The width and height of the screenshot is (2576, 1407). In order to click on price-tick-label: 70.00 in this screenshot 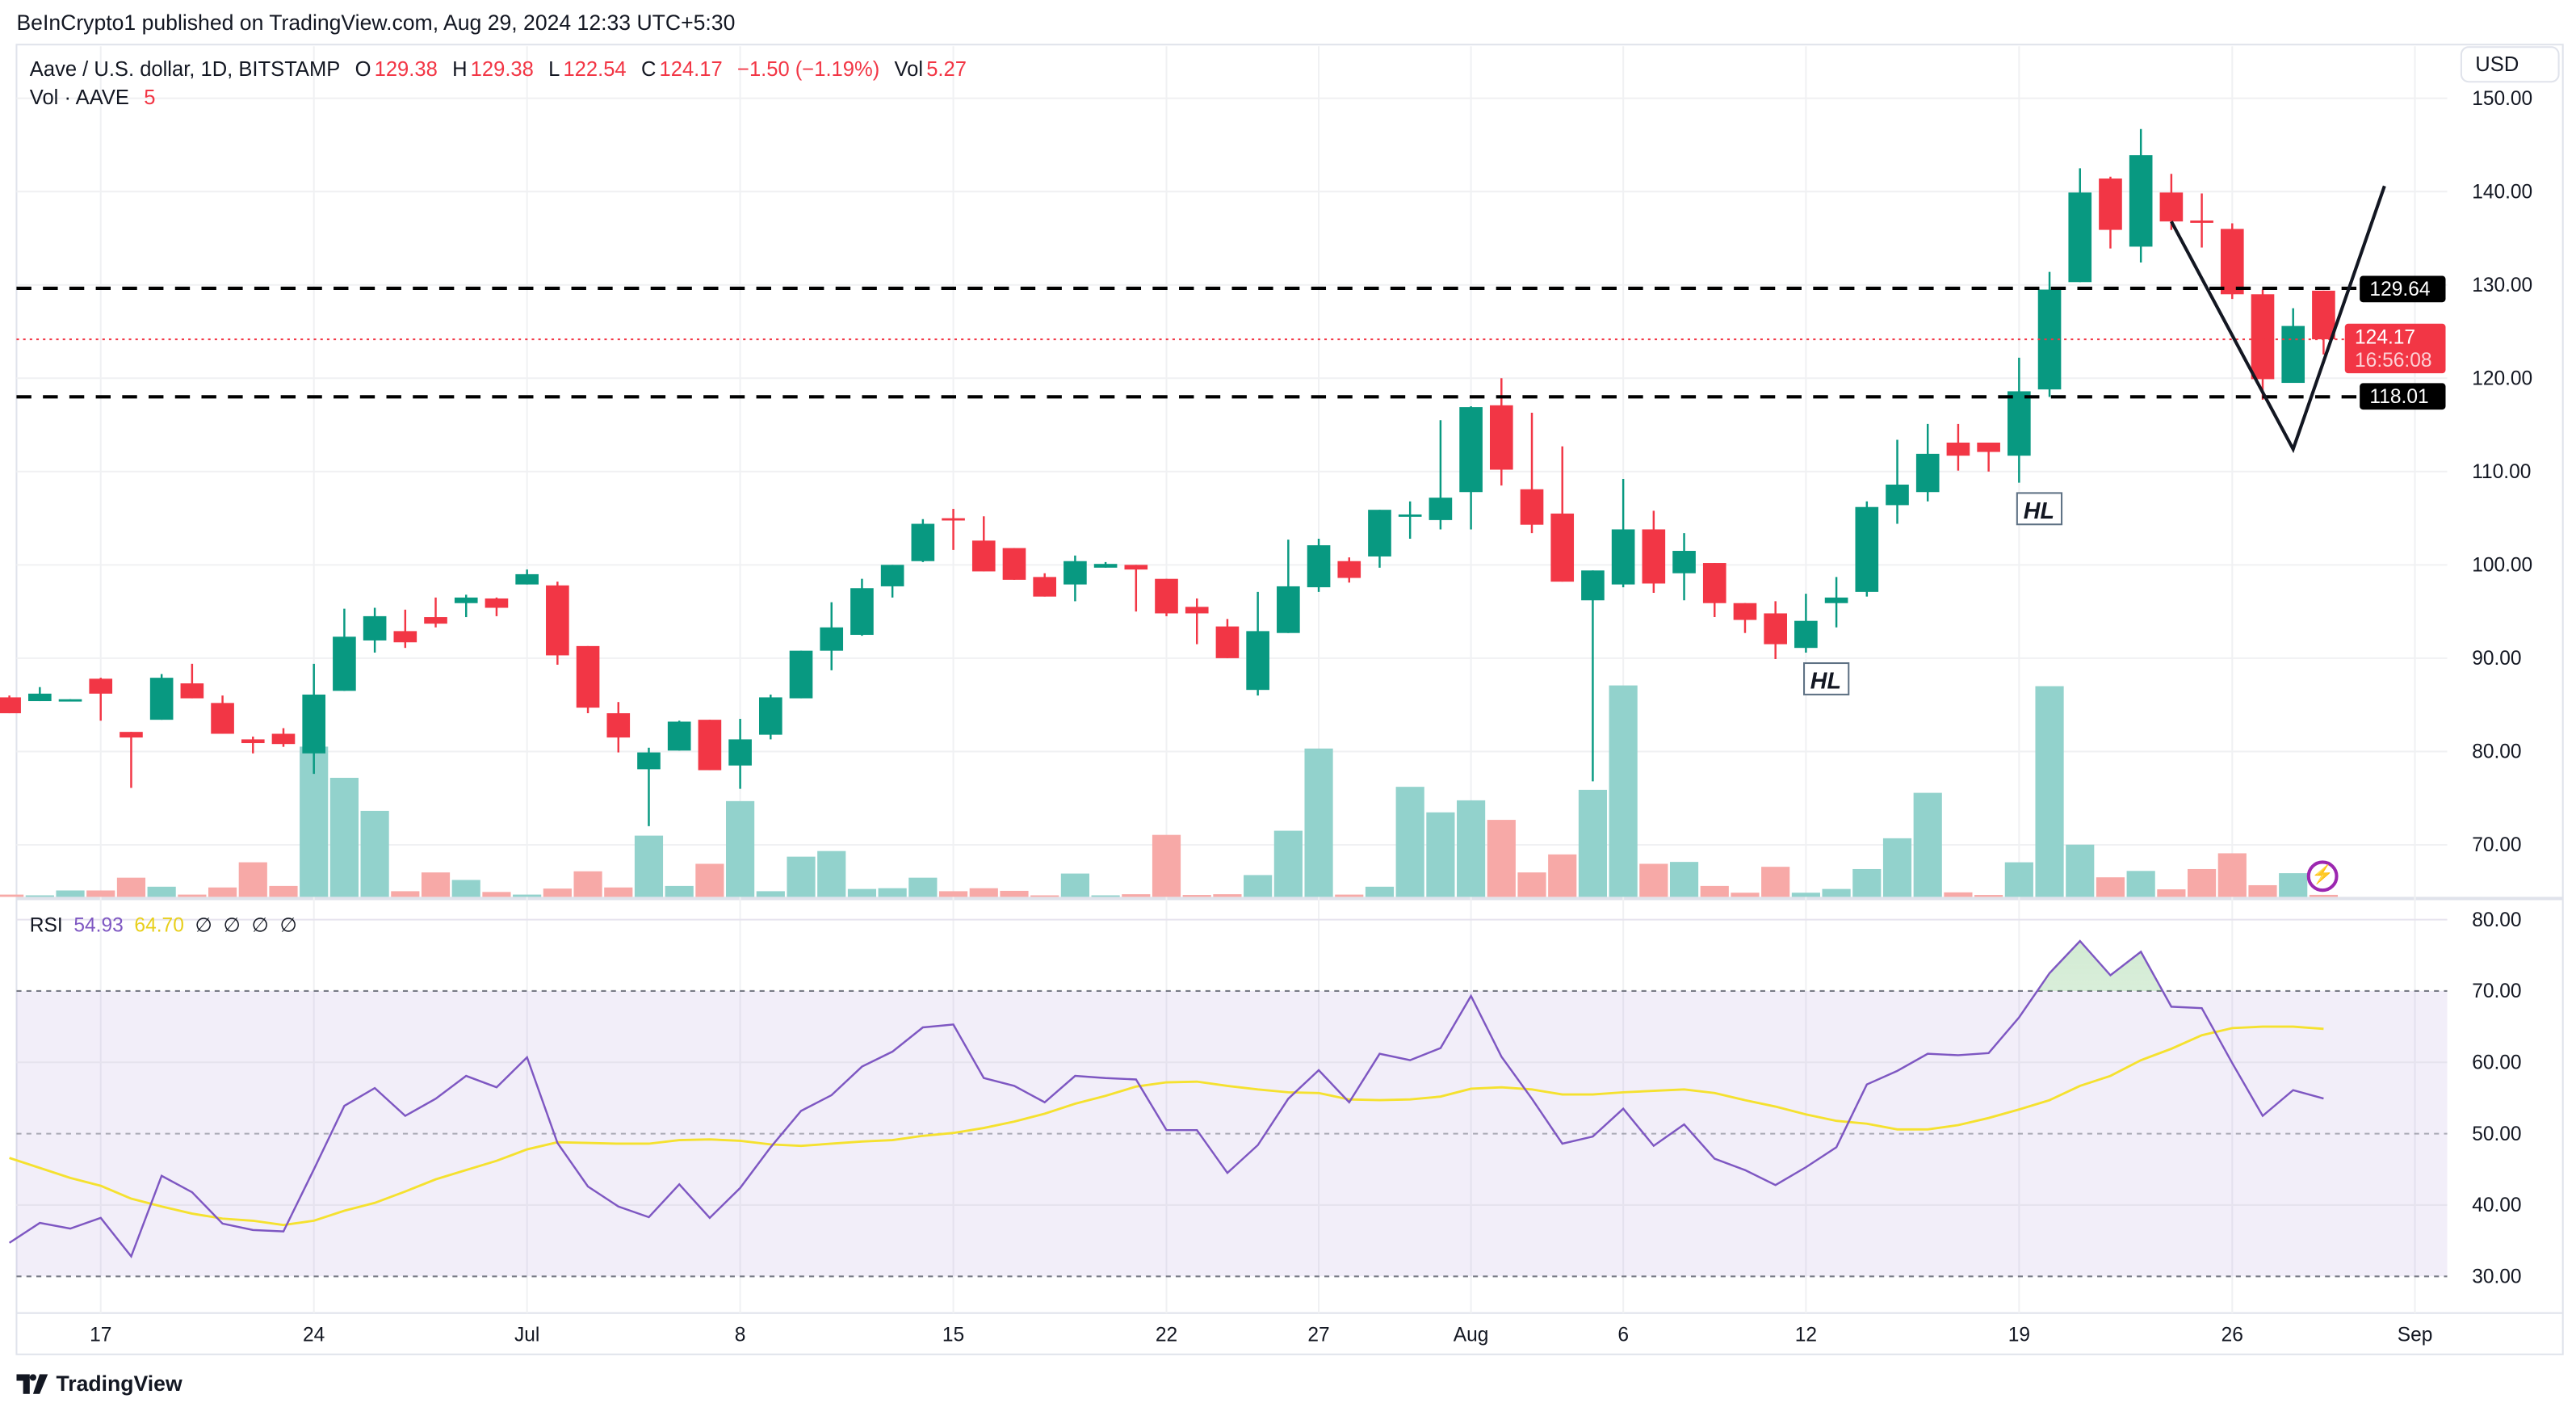, I will do `click(2496, 845)`.